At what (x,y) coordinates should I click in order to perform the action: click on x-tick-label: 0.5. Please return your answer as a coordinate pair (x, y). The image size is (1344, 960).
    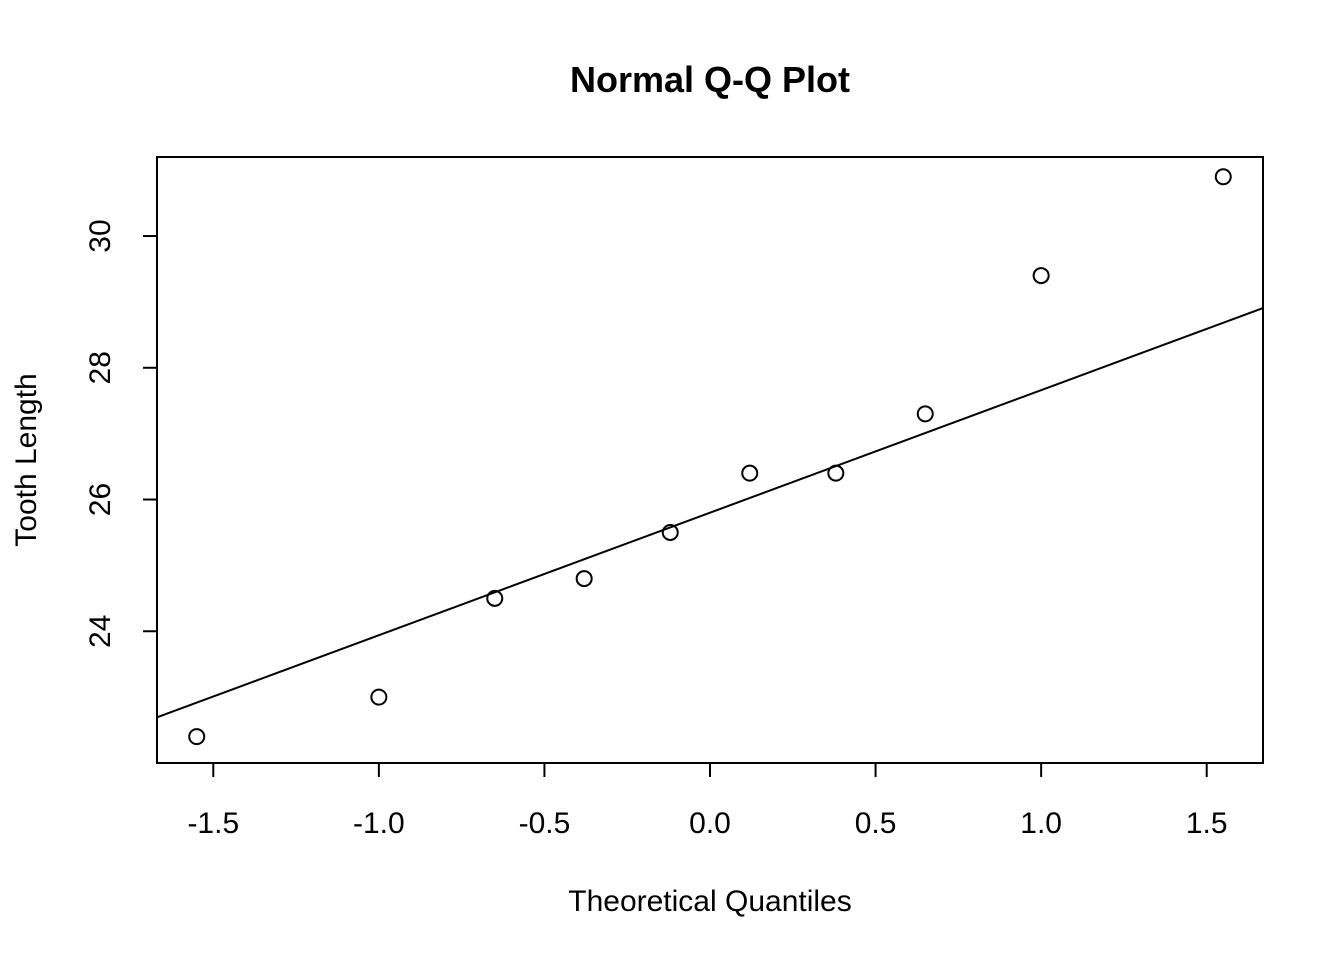
    Looking at the image, I should click on (876, 823).